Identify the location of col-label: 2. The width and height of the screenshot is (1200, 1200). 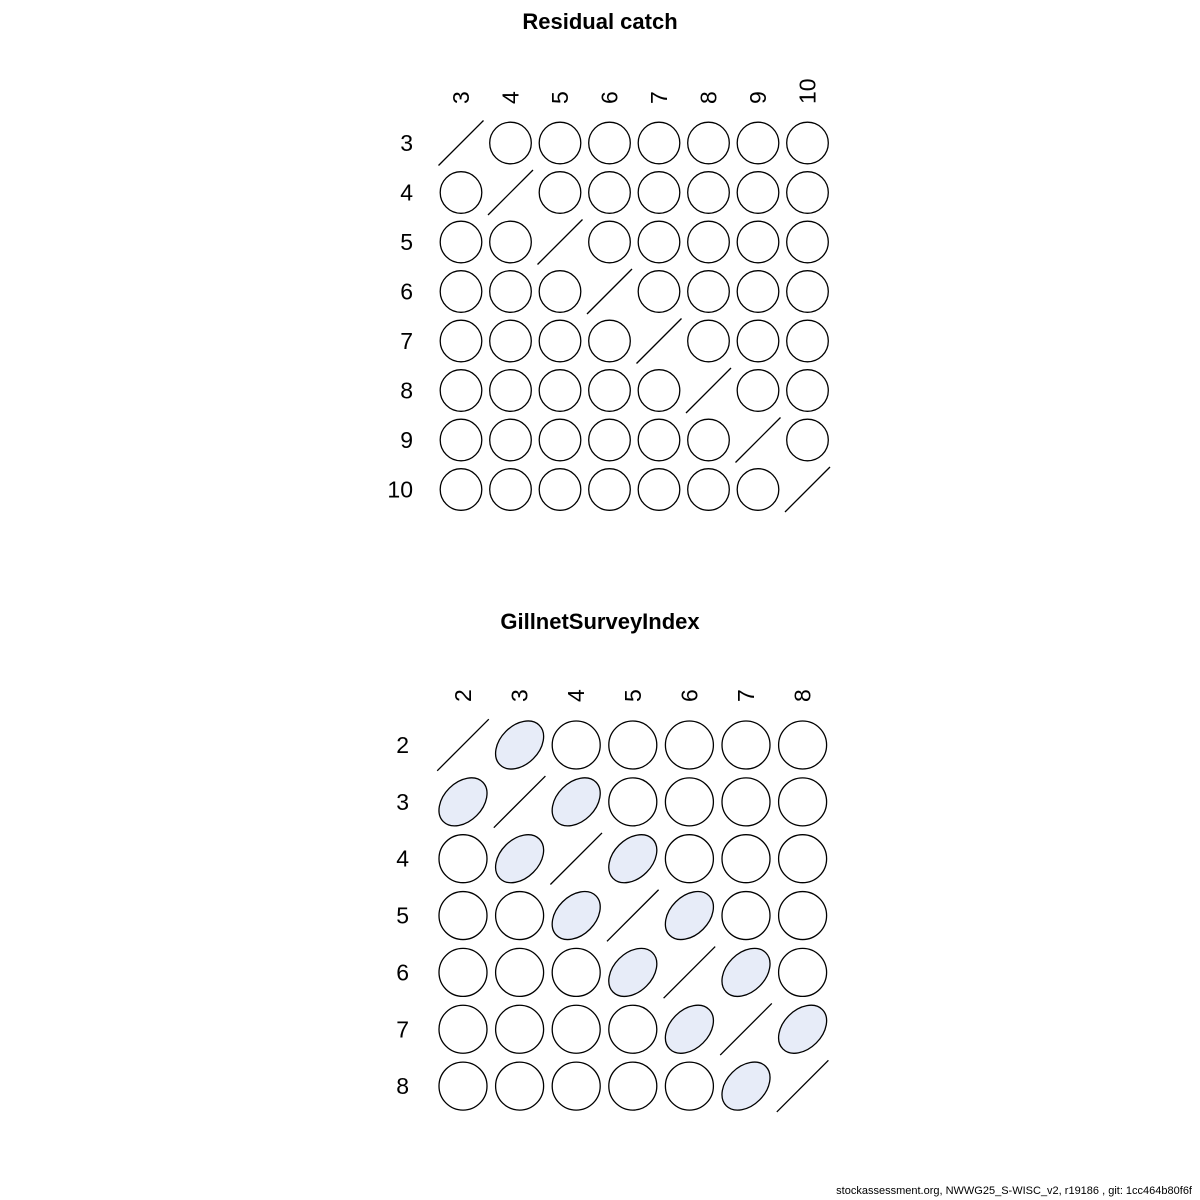
(463, 695).